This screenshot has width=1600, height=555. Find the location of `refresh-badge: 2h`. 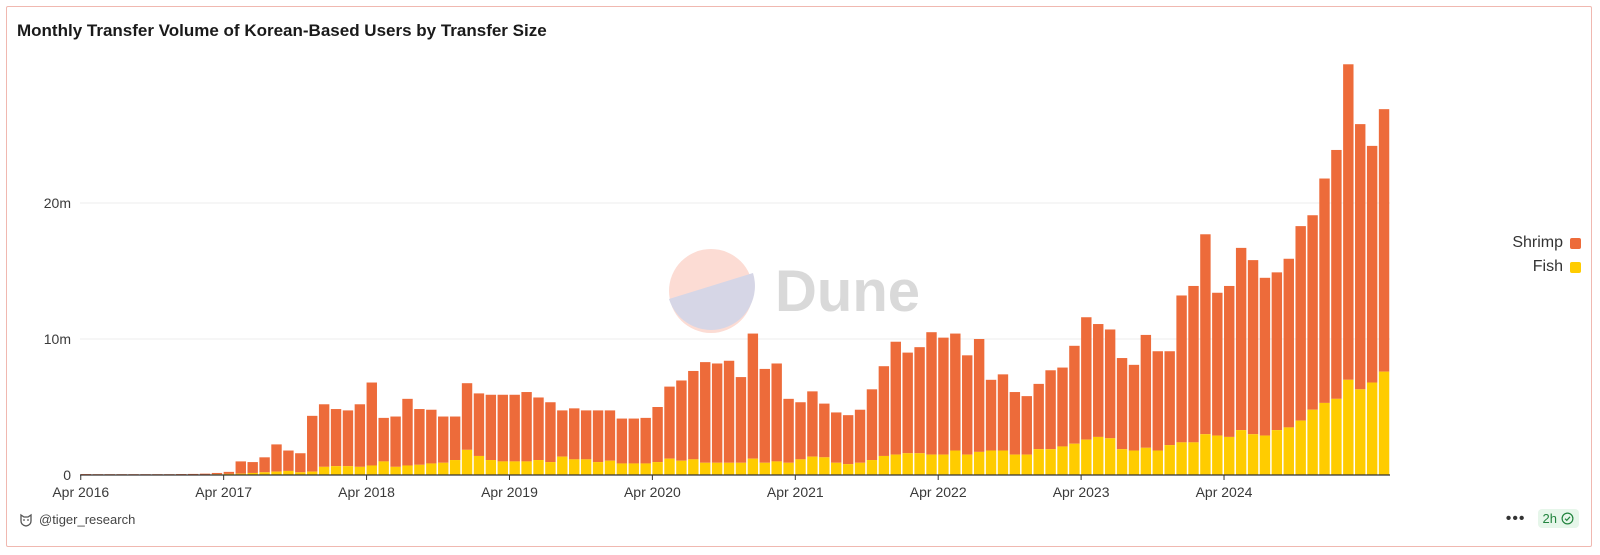

refresh-badge: 2h is located at coordinates (1558, 518).